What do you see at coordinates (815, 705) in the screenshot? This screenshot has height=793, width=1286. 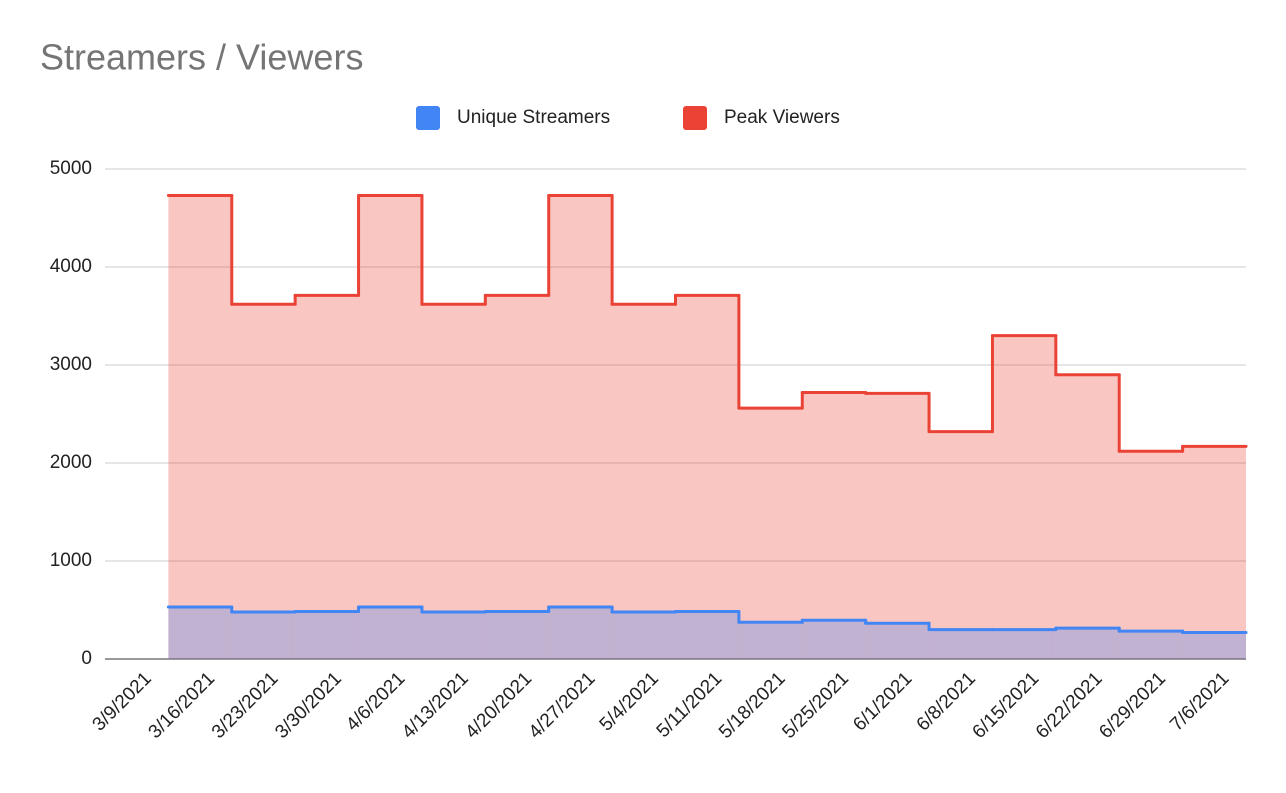 I see `x-tick-label: 5/25/2021` at bounding box center [815, 705].